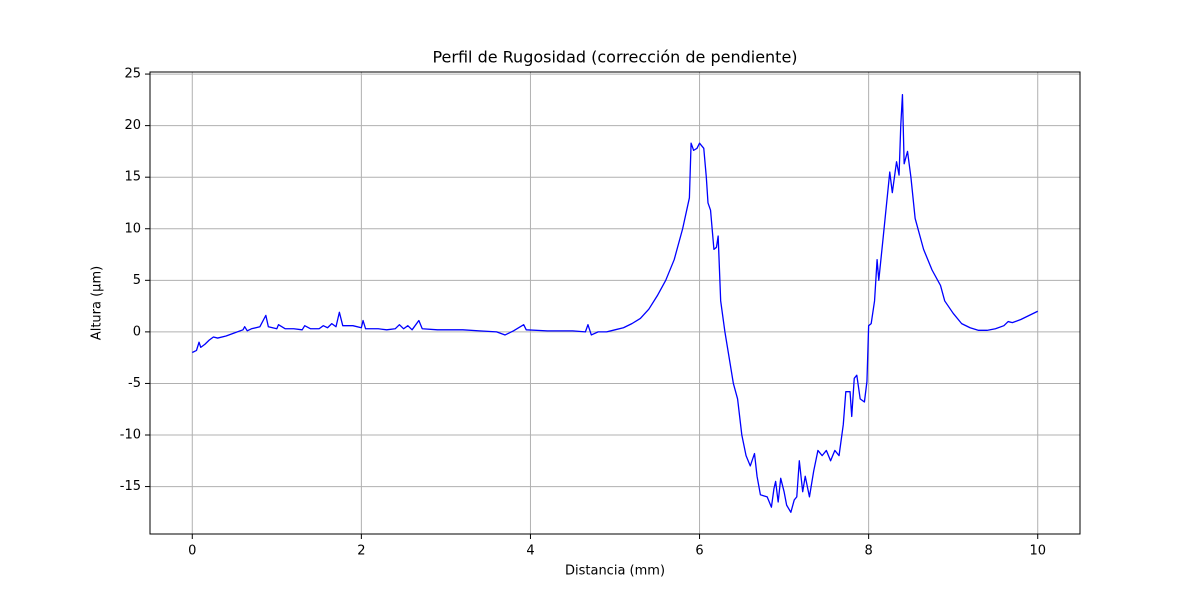 This screenshot has width=1200, height=600. Describe the element at coordinates (132, 177) in the screenshot. I see `y-tick-label: 15` at that location.